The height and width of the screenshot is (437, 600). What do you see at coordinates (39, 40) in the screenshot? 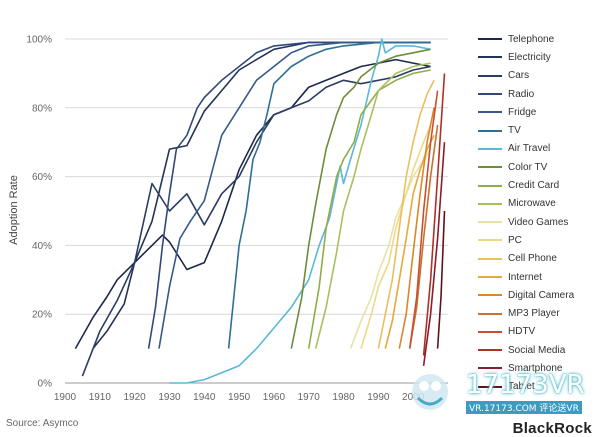
I see `y-tick-label: 100%` at bounding box center [39, 40].